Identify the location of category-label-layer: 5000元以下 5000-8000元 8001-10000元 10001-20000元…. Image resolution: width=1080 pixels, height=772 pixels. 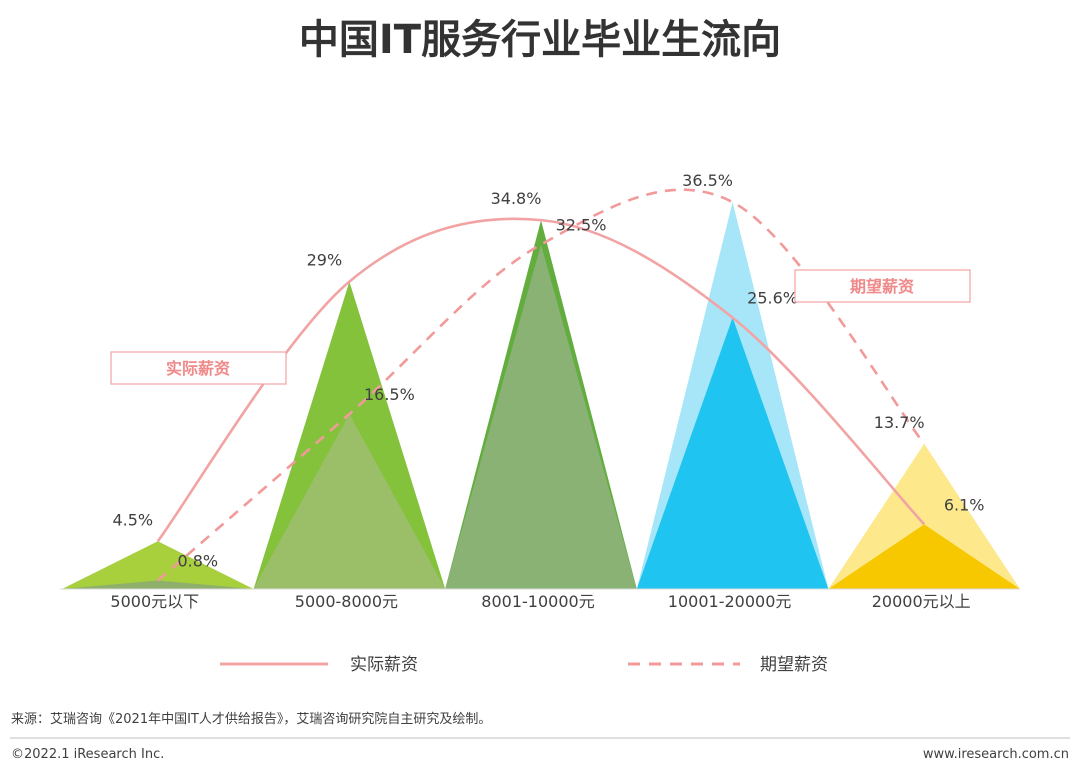
(540, 601).